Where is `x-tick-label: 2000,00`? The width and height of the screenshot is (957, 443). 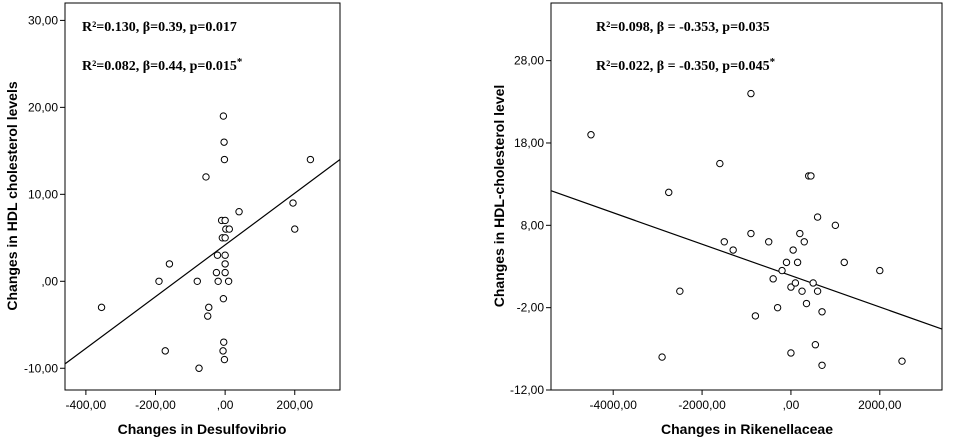 x-tick-label: 2000,00 is located at coordinates (880, 405).